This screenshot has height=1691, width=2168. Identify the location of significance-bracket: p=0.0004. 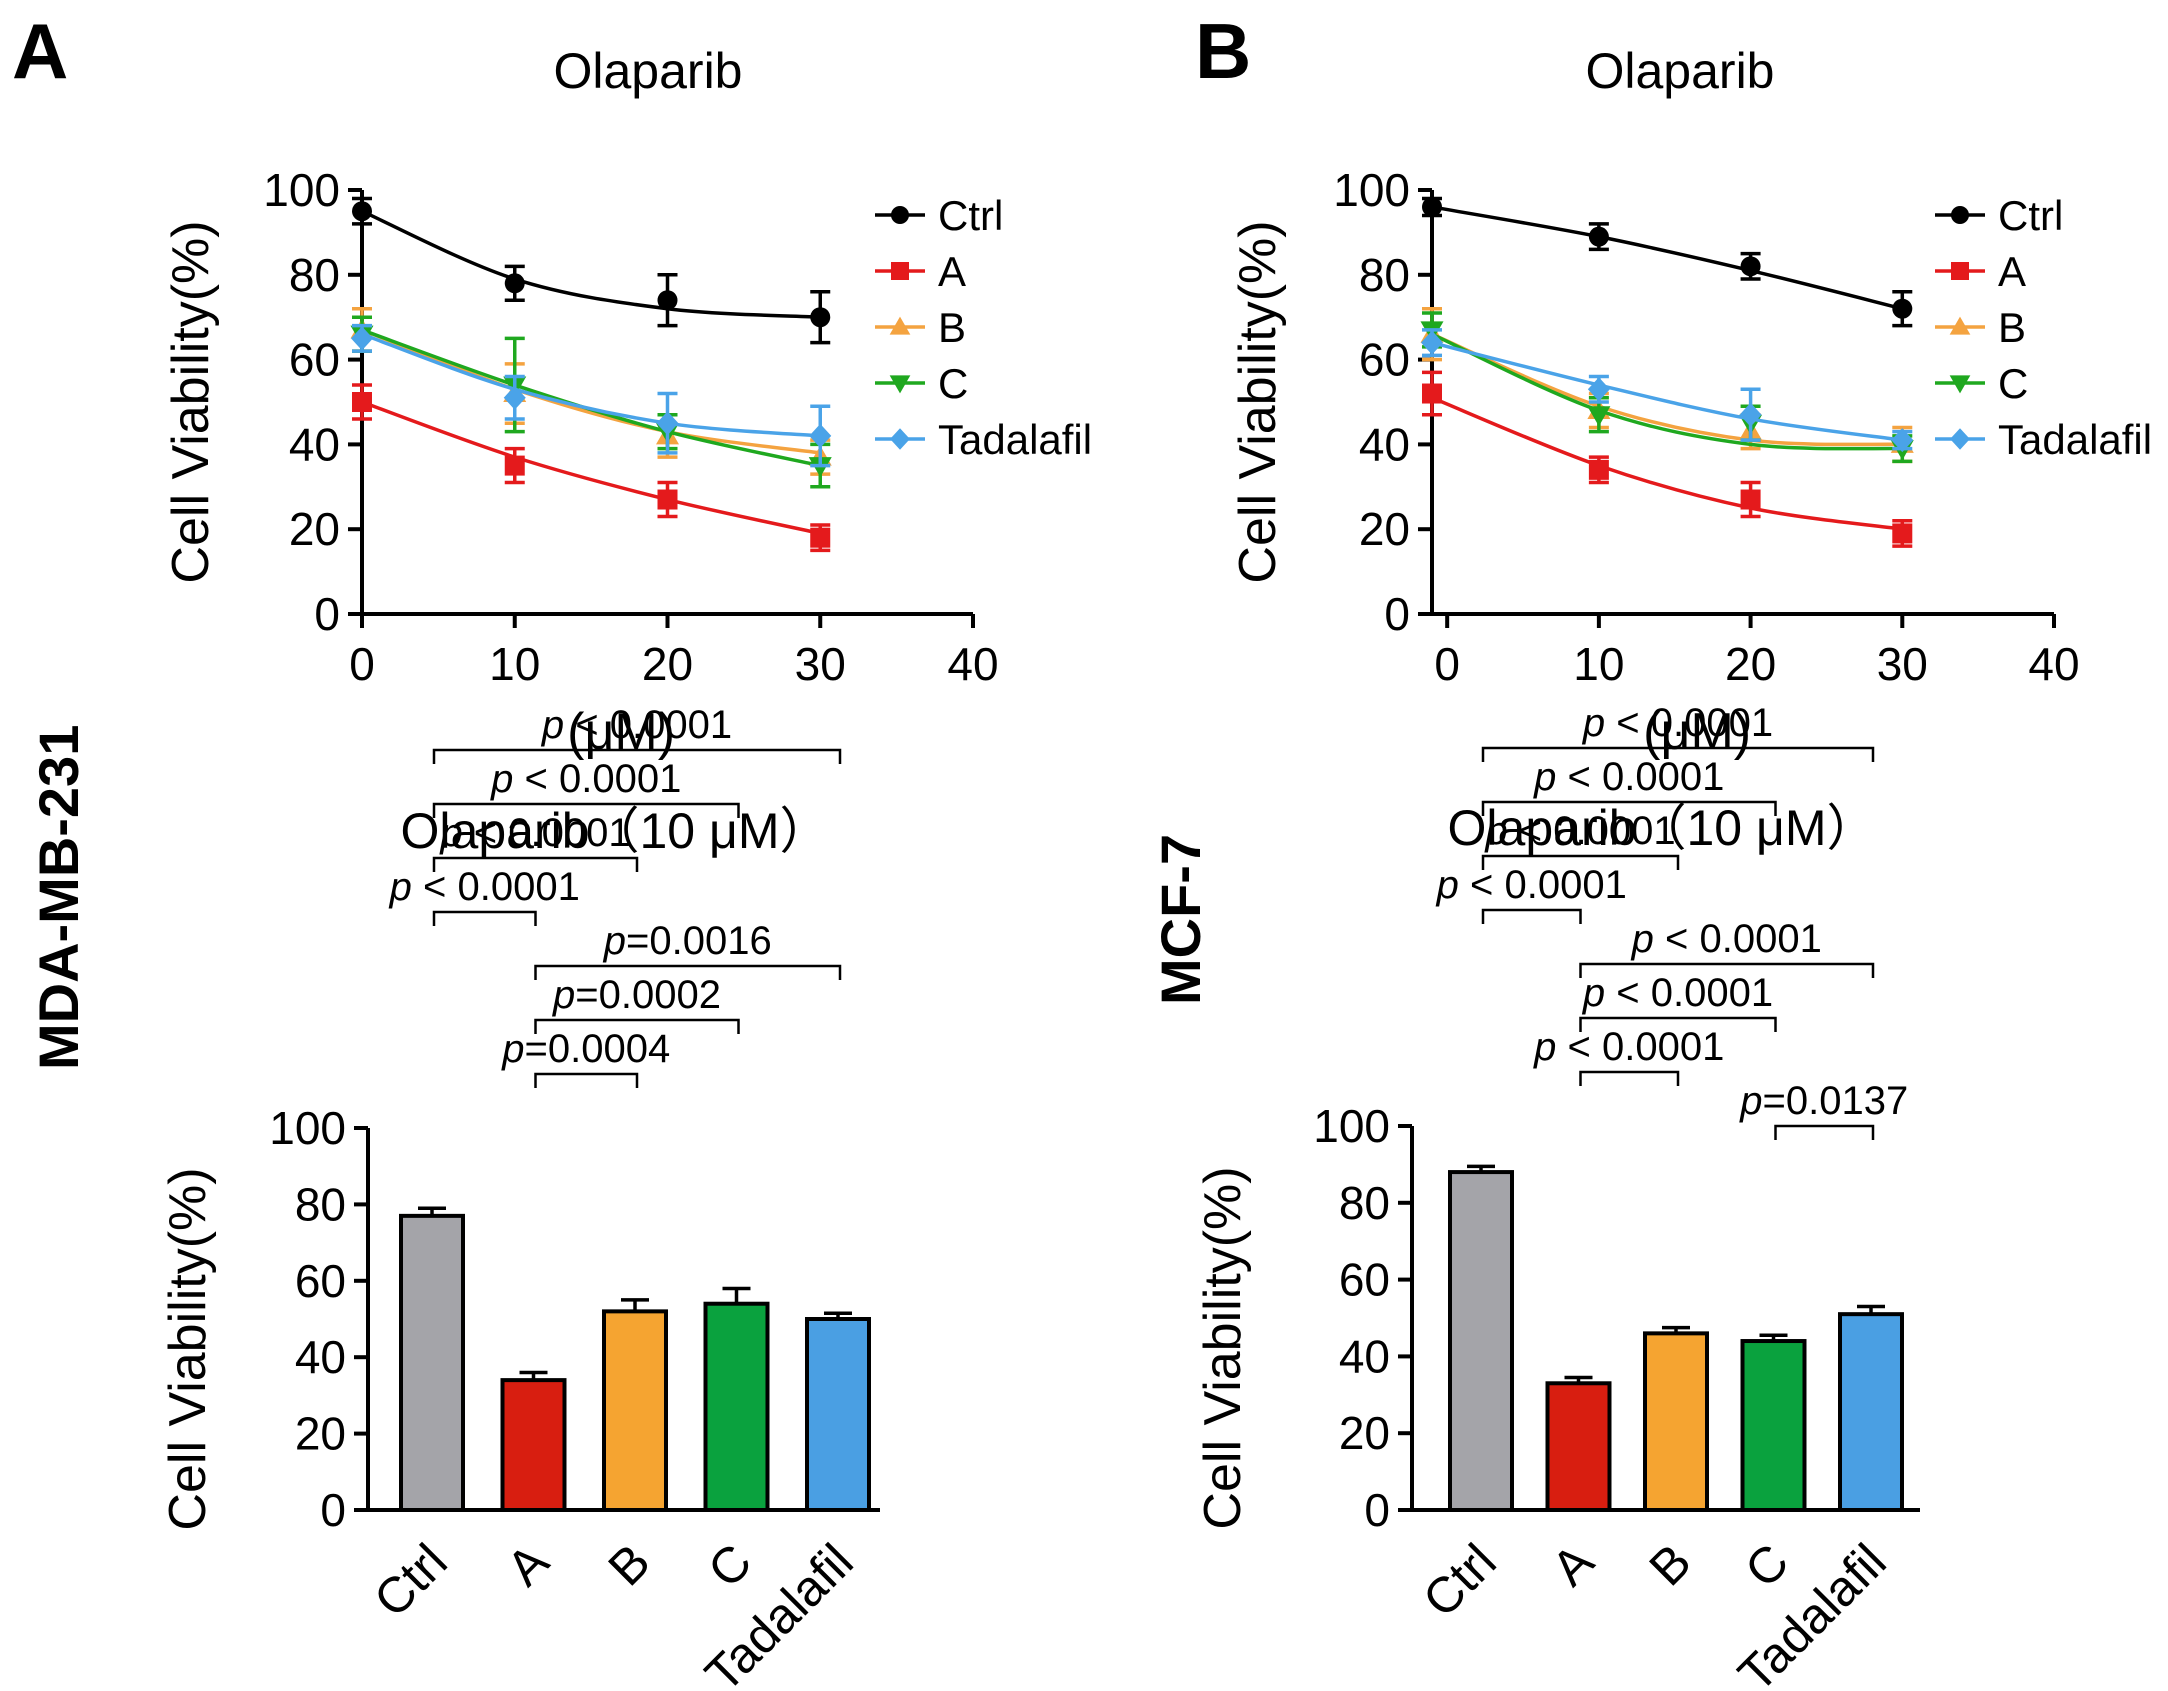
(585, 1057).